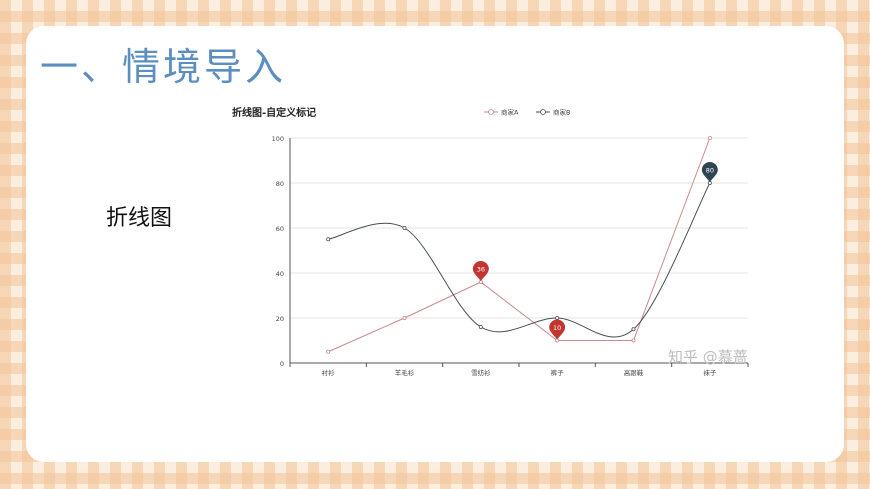  I want to click on x-tick-label: 雪纺衫, so click(481, 372).